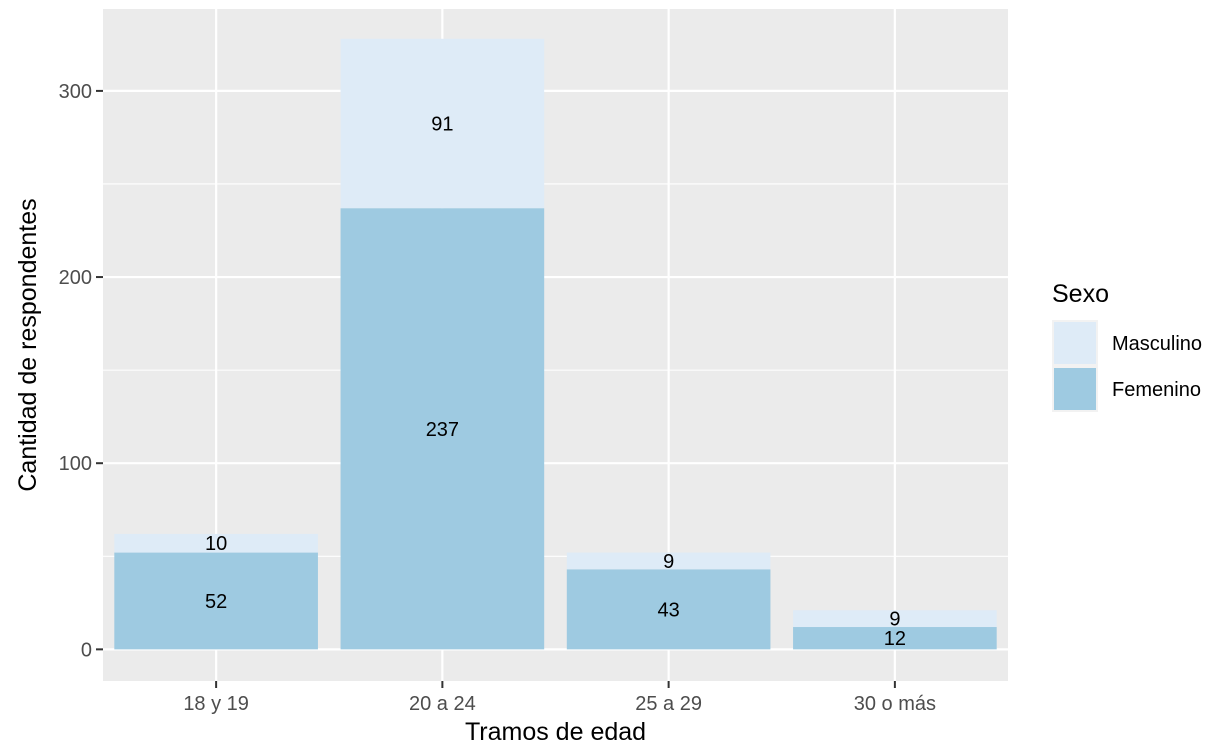 This screenshot has height=746, width=1227. I want to click on y-tick-label: 300, so click(75, 92).